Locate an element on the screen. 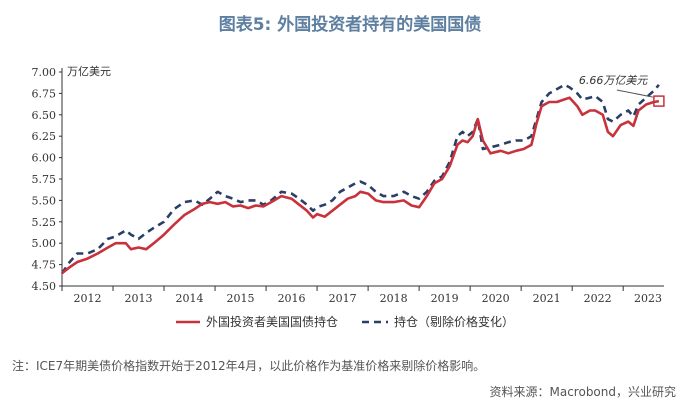 Image resolution: width=700 pixels, height=414 pixels. chart-legend: 外国投资者美国国债持仓 持仓（剔除价格变化） is located at coordinates (345, 321).